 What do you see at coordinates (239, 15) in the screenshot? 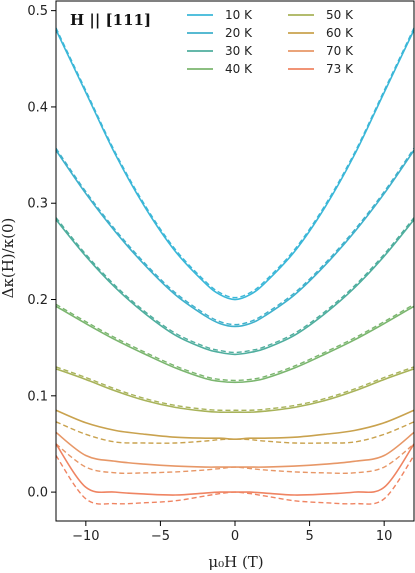
I see `legend-label: 10 K` at bounding box center [239, 15].